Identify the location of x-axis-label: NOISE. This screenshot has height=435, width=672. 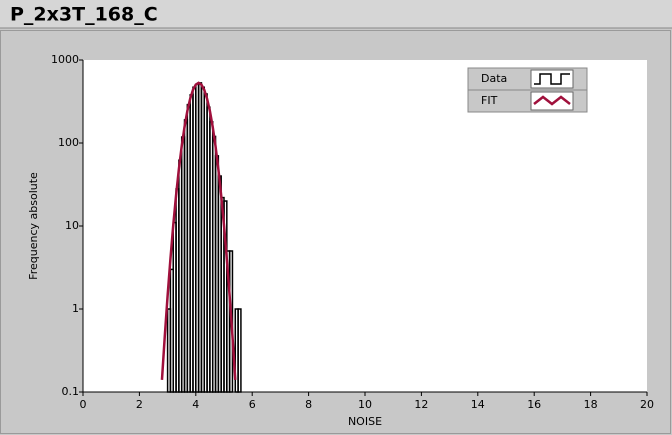
(365, 421).